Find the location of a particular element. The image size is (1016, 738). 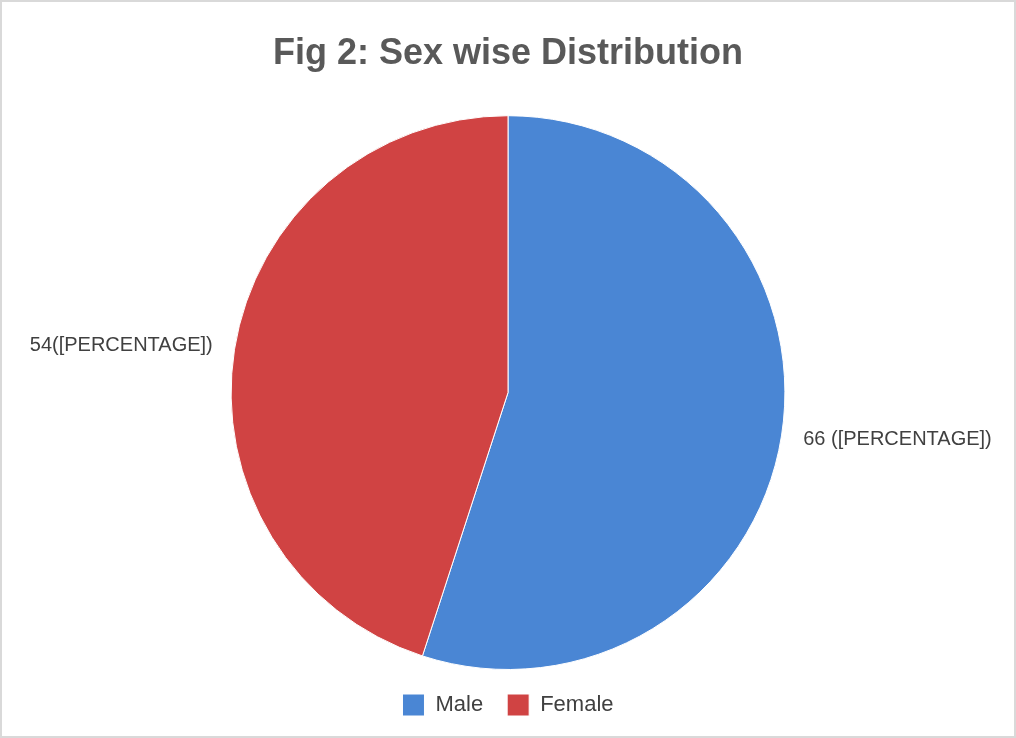

data-label: 54([PERCENTAGE]) is located at coordinates (121, 344).